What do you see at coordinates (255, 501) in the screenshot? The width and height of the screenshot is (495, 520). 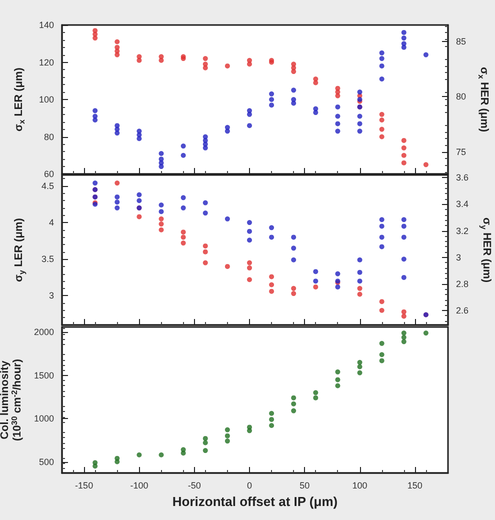 I see `x-axis-title: Horizontal offset at IP (μm)` at bounding box center [255, 501].